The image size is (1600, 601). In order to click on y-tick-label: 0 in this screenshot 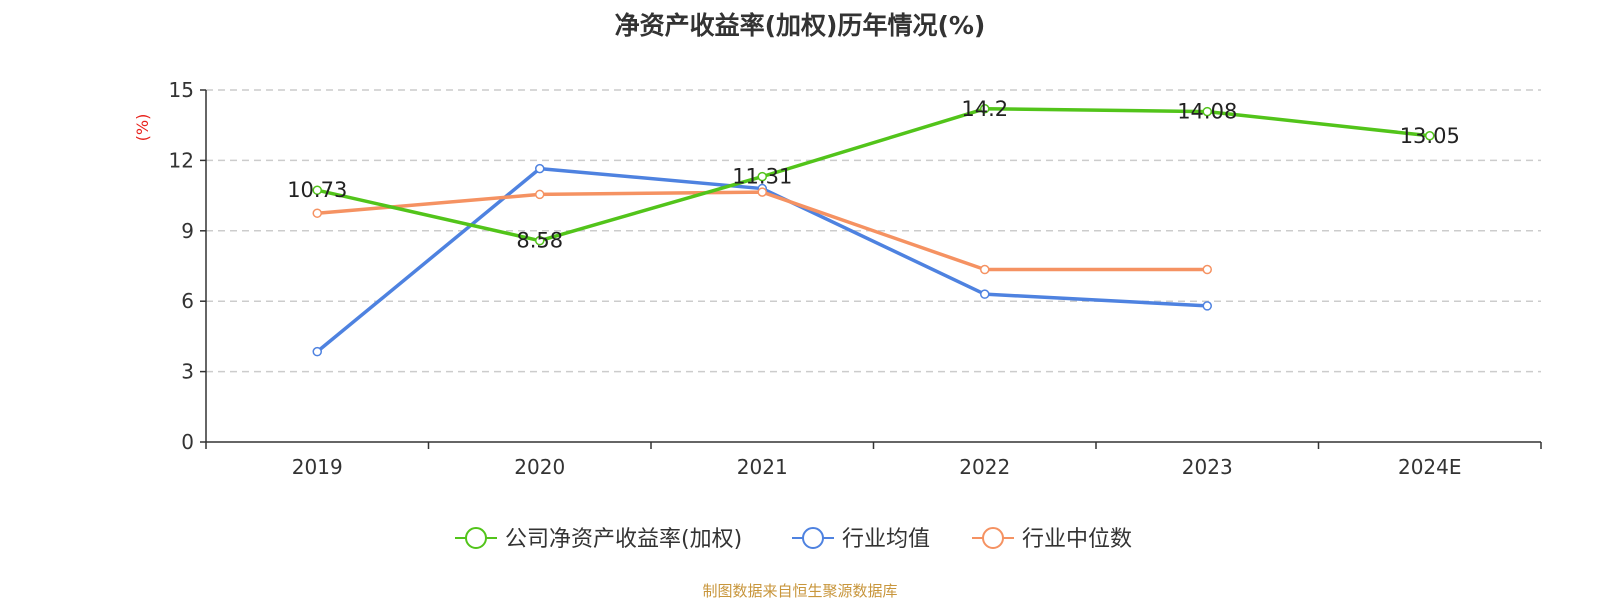, I will do `click(187, 442)`.